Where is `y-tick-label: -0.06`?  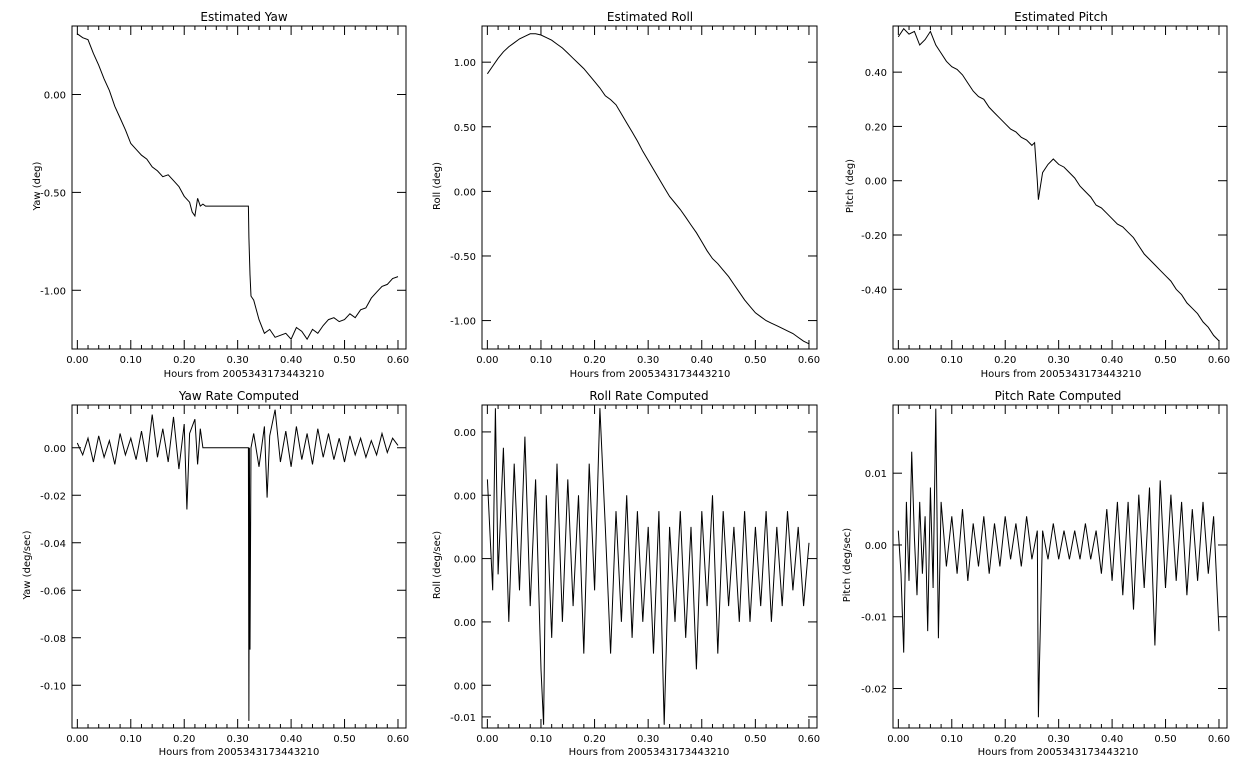 y-tick-label: -0.06 is located at coordinates (53, 591).